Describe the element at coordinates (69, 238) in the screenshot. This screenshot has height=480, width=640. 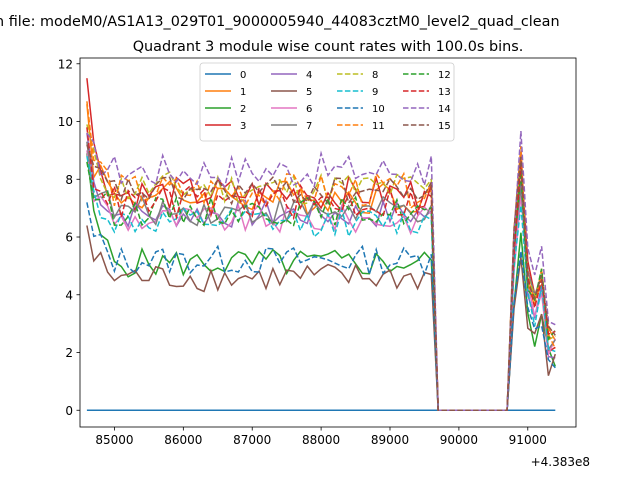
I see `y-tick-label: 6` at that location.